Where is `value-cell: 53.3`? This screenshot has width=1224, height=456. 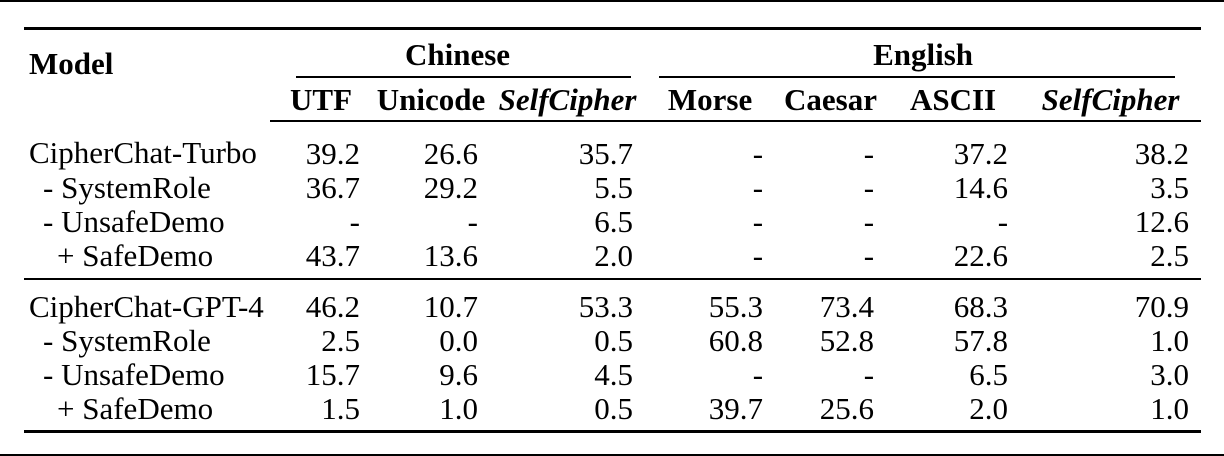
value-cell: 53.3 is located at coordinates (568, 300).